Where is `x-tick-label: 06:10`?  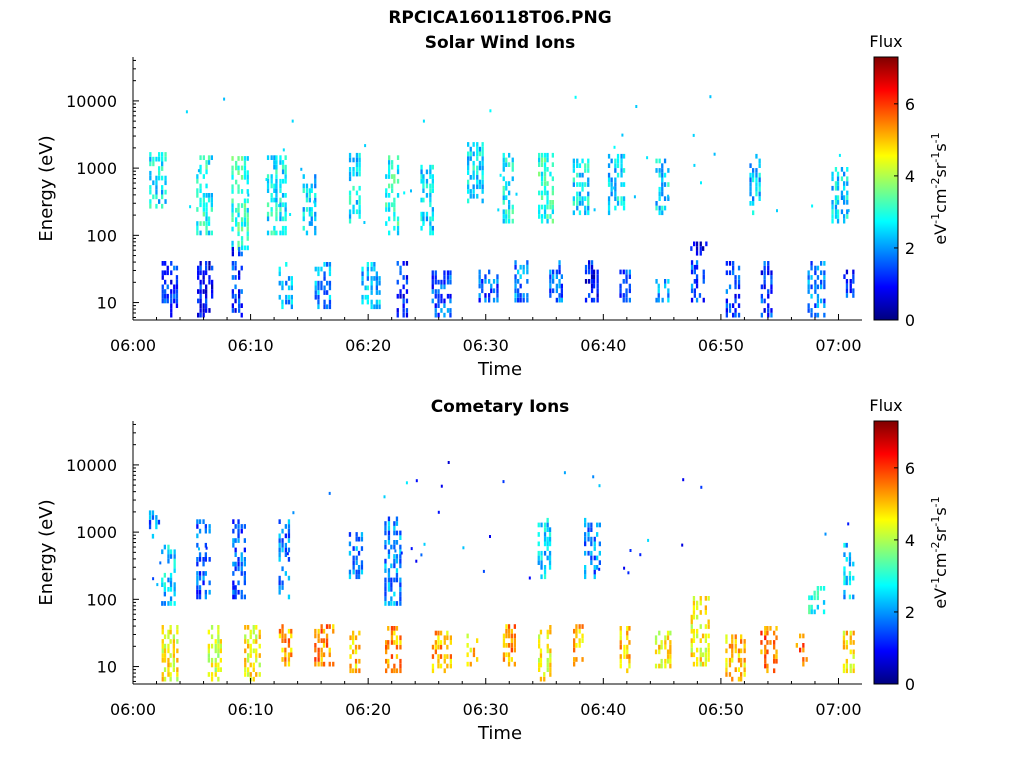
x-tick-label: 06:10 is located at coordinates (251, 709).